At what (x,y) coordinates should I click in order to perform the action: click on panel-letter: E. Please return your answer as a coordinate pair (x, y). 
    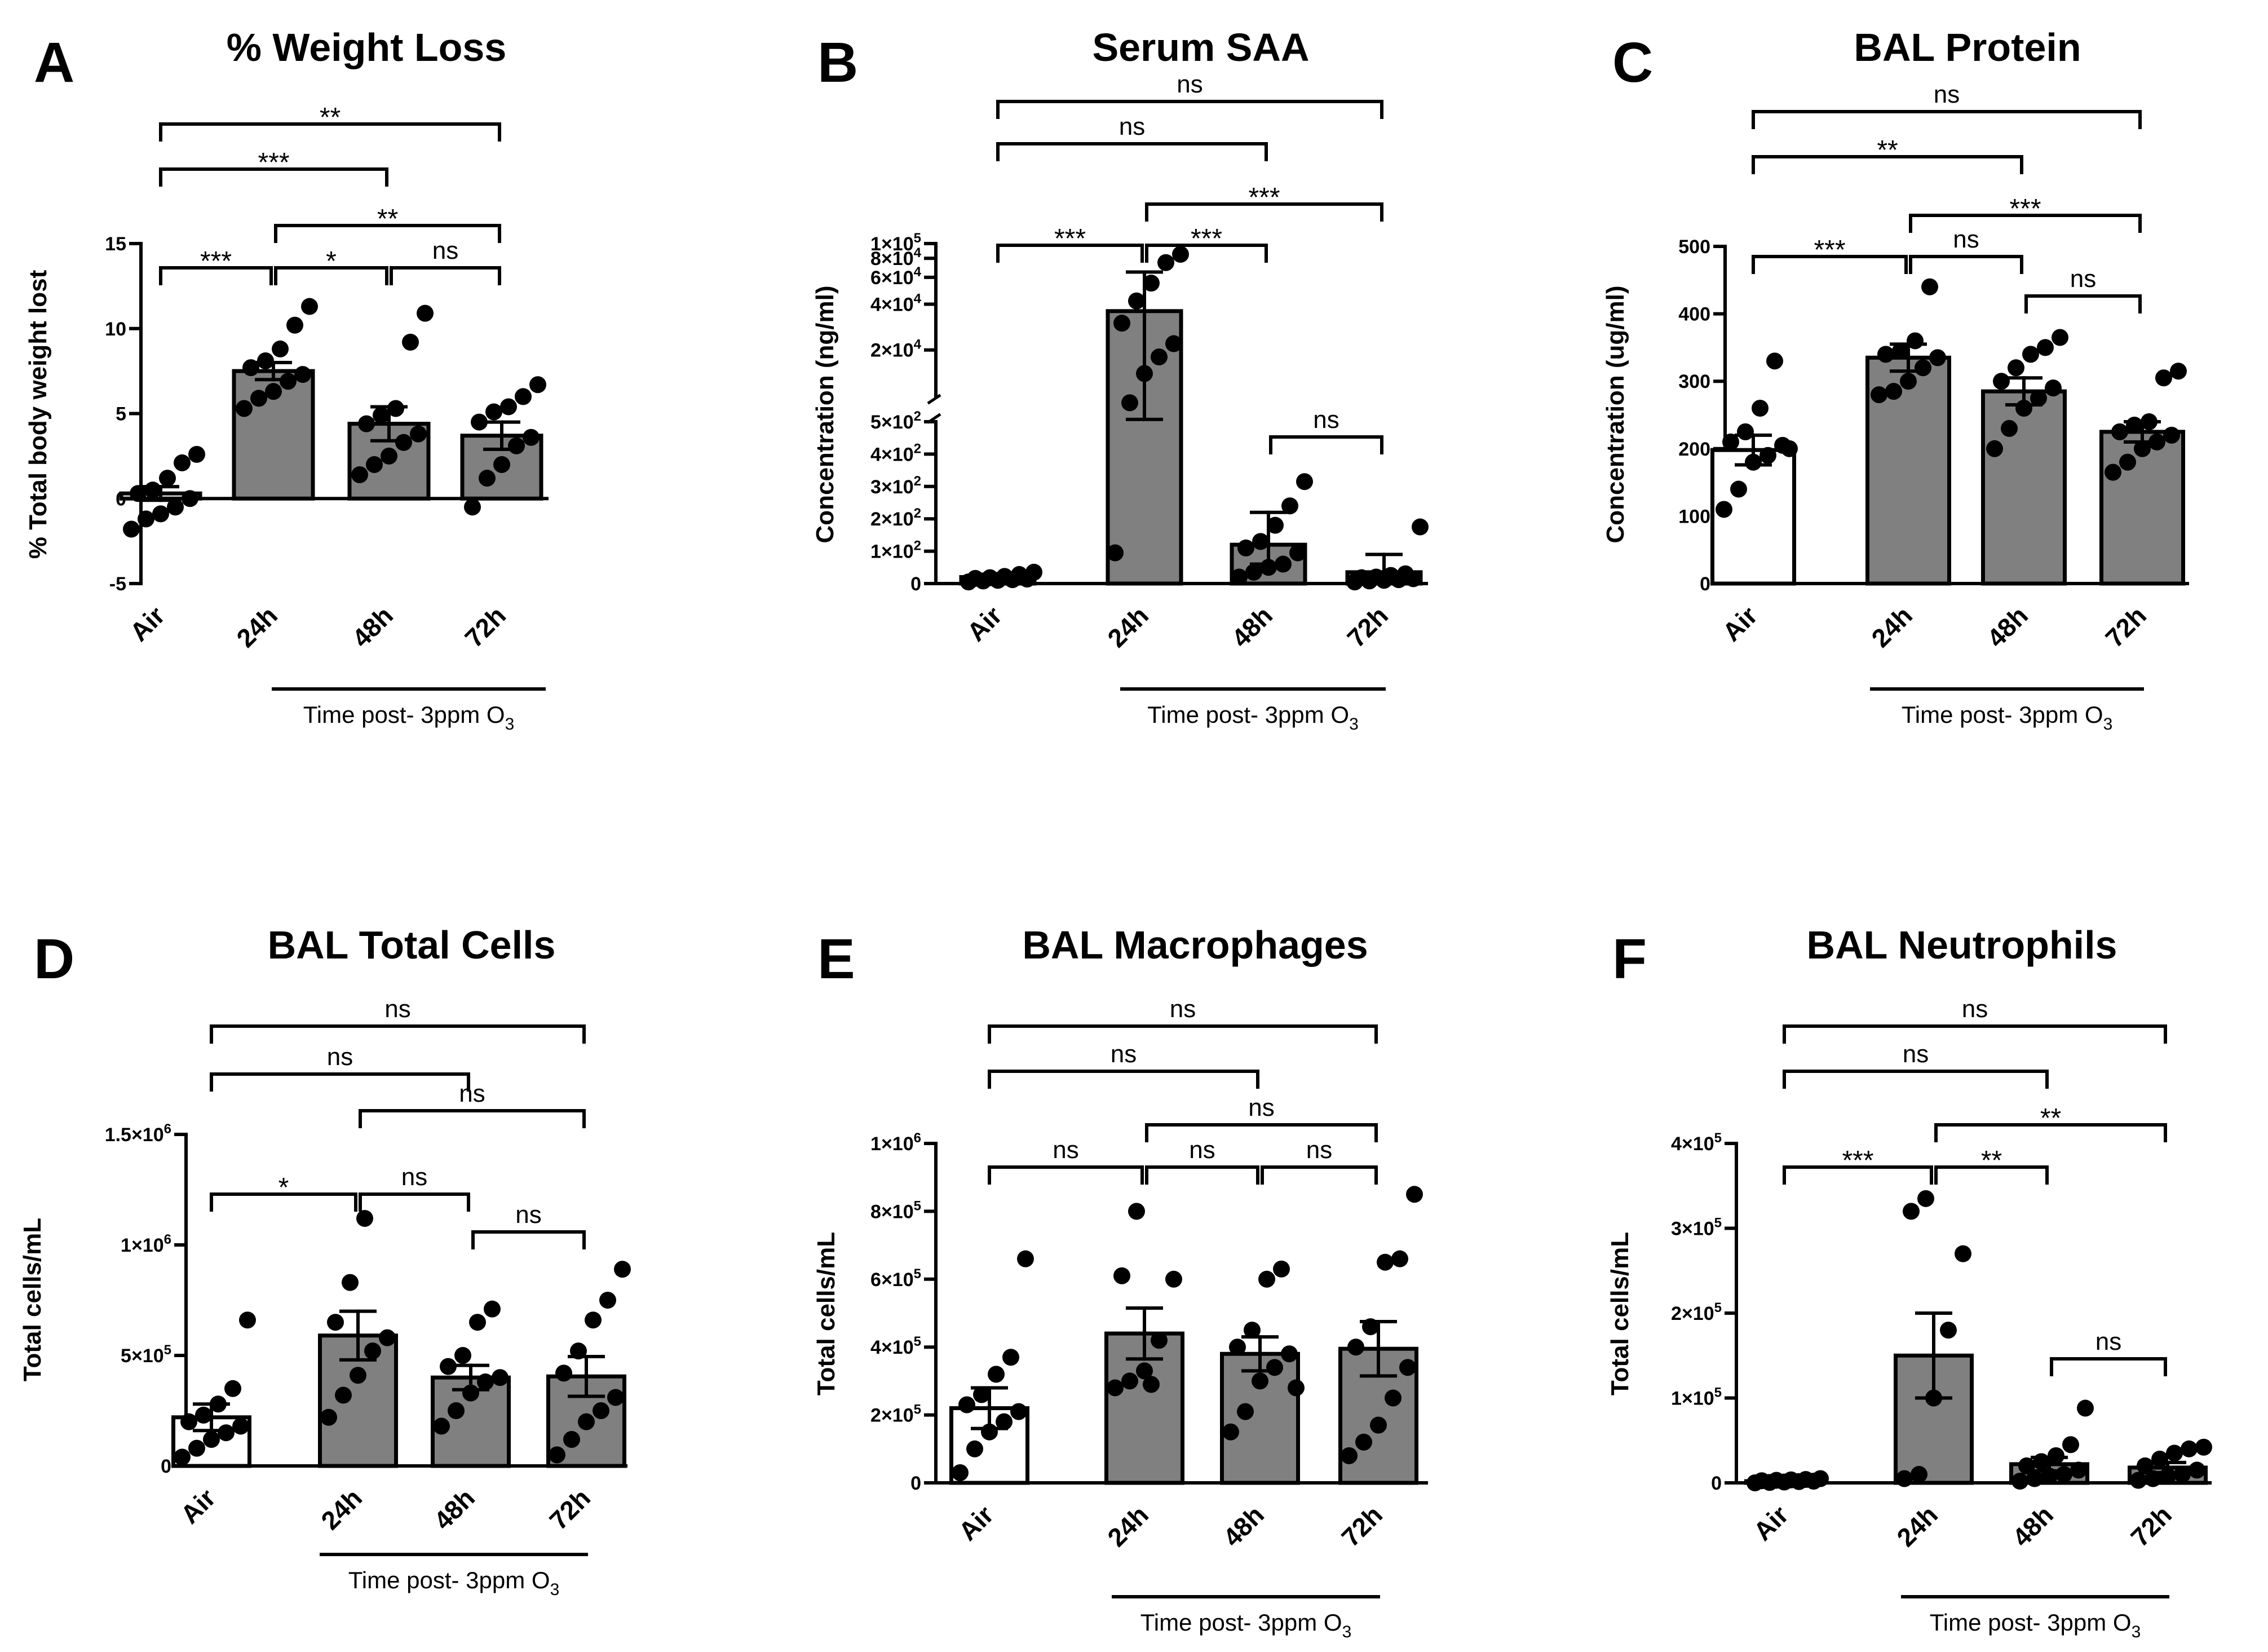
    Looking at the image, I should click on (836, 959).